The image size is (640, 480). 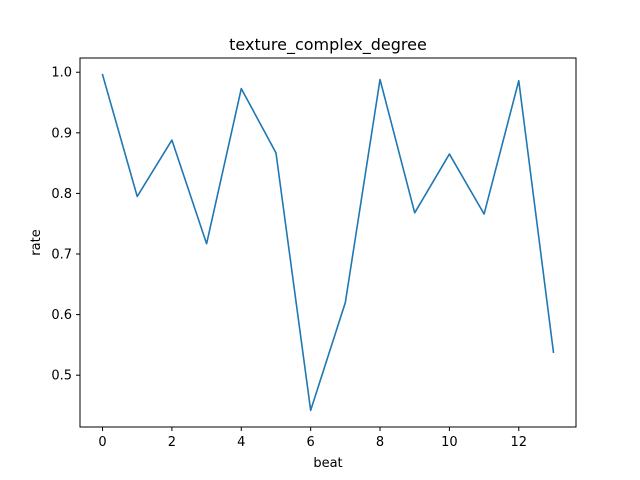 What do you see at coordinates (61, 255) in the screenshot?
I see `y-tick-label: 0.7` at bounding box center [61, 255].